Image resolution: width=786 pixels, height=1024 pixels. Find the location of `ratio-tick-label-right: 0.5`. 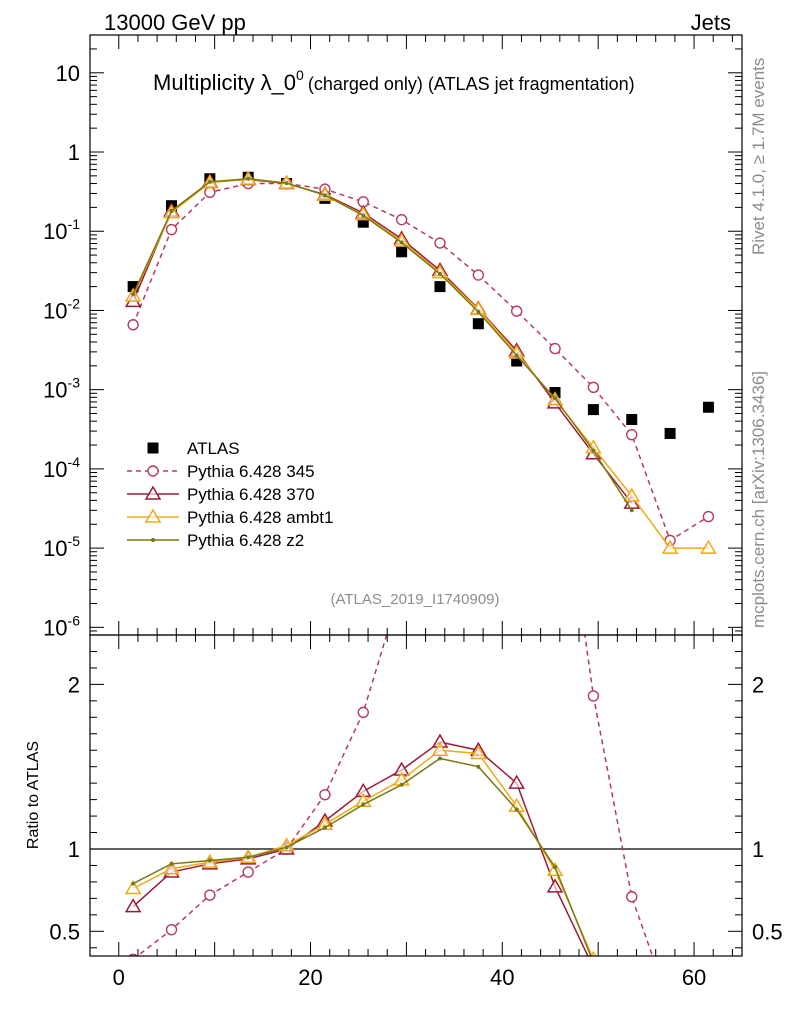

ratio-tick-label-right: 0.5 is located at coordinates (767, 931).